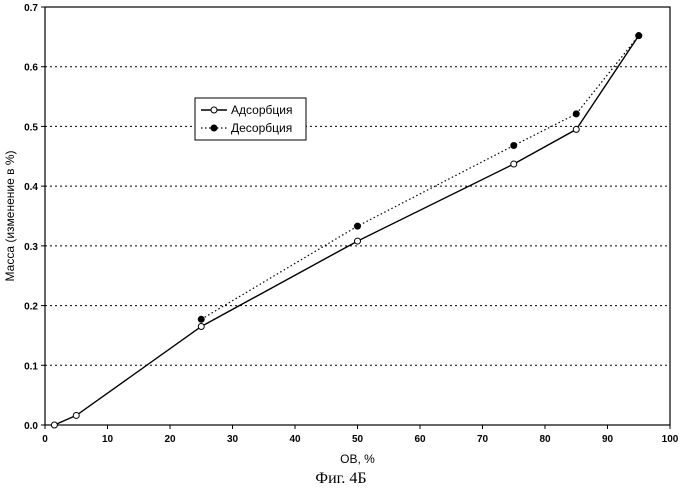 This screenshot has height=500, width=682. What do you see at coordinates (31, 127) in the screenshot?
I see `y-tick-label: 0.5` at bounding box center [31, 127].